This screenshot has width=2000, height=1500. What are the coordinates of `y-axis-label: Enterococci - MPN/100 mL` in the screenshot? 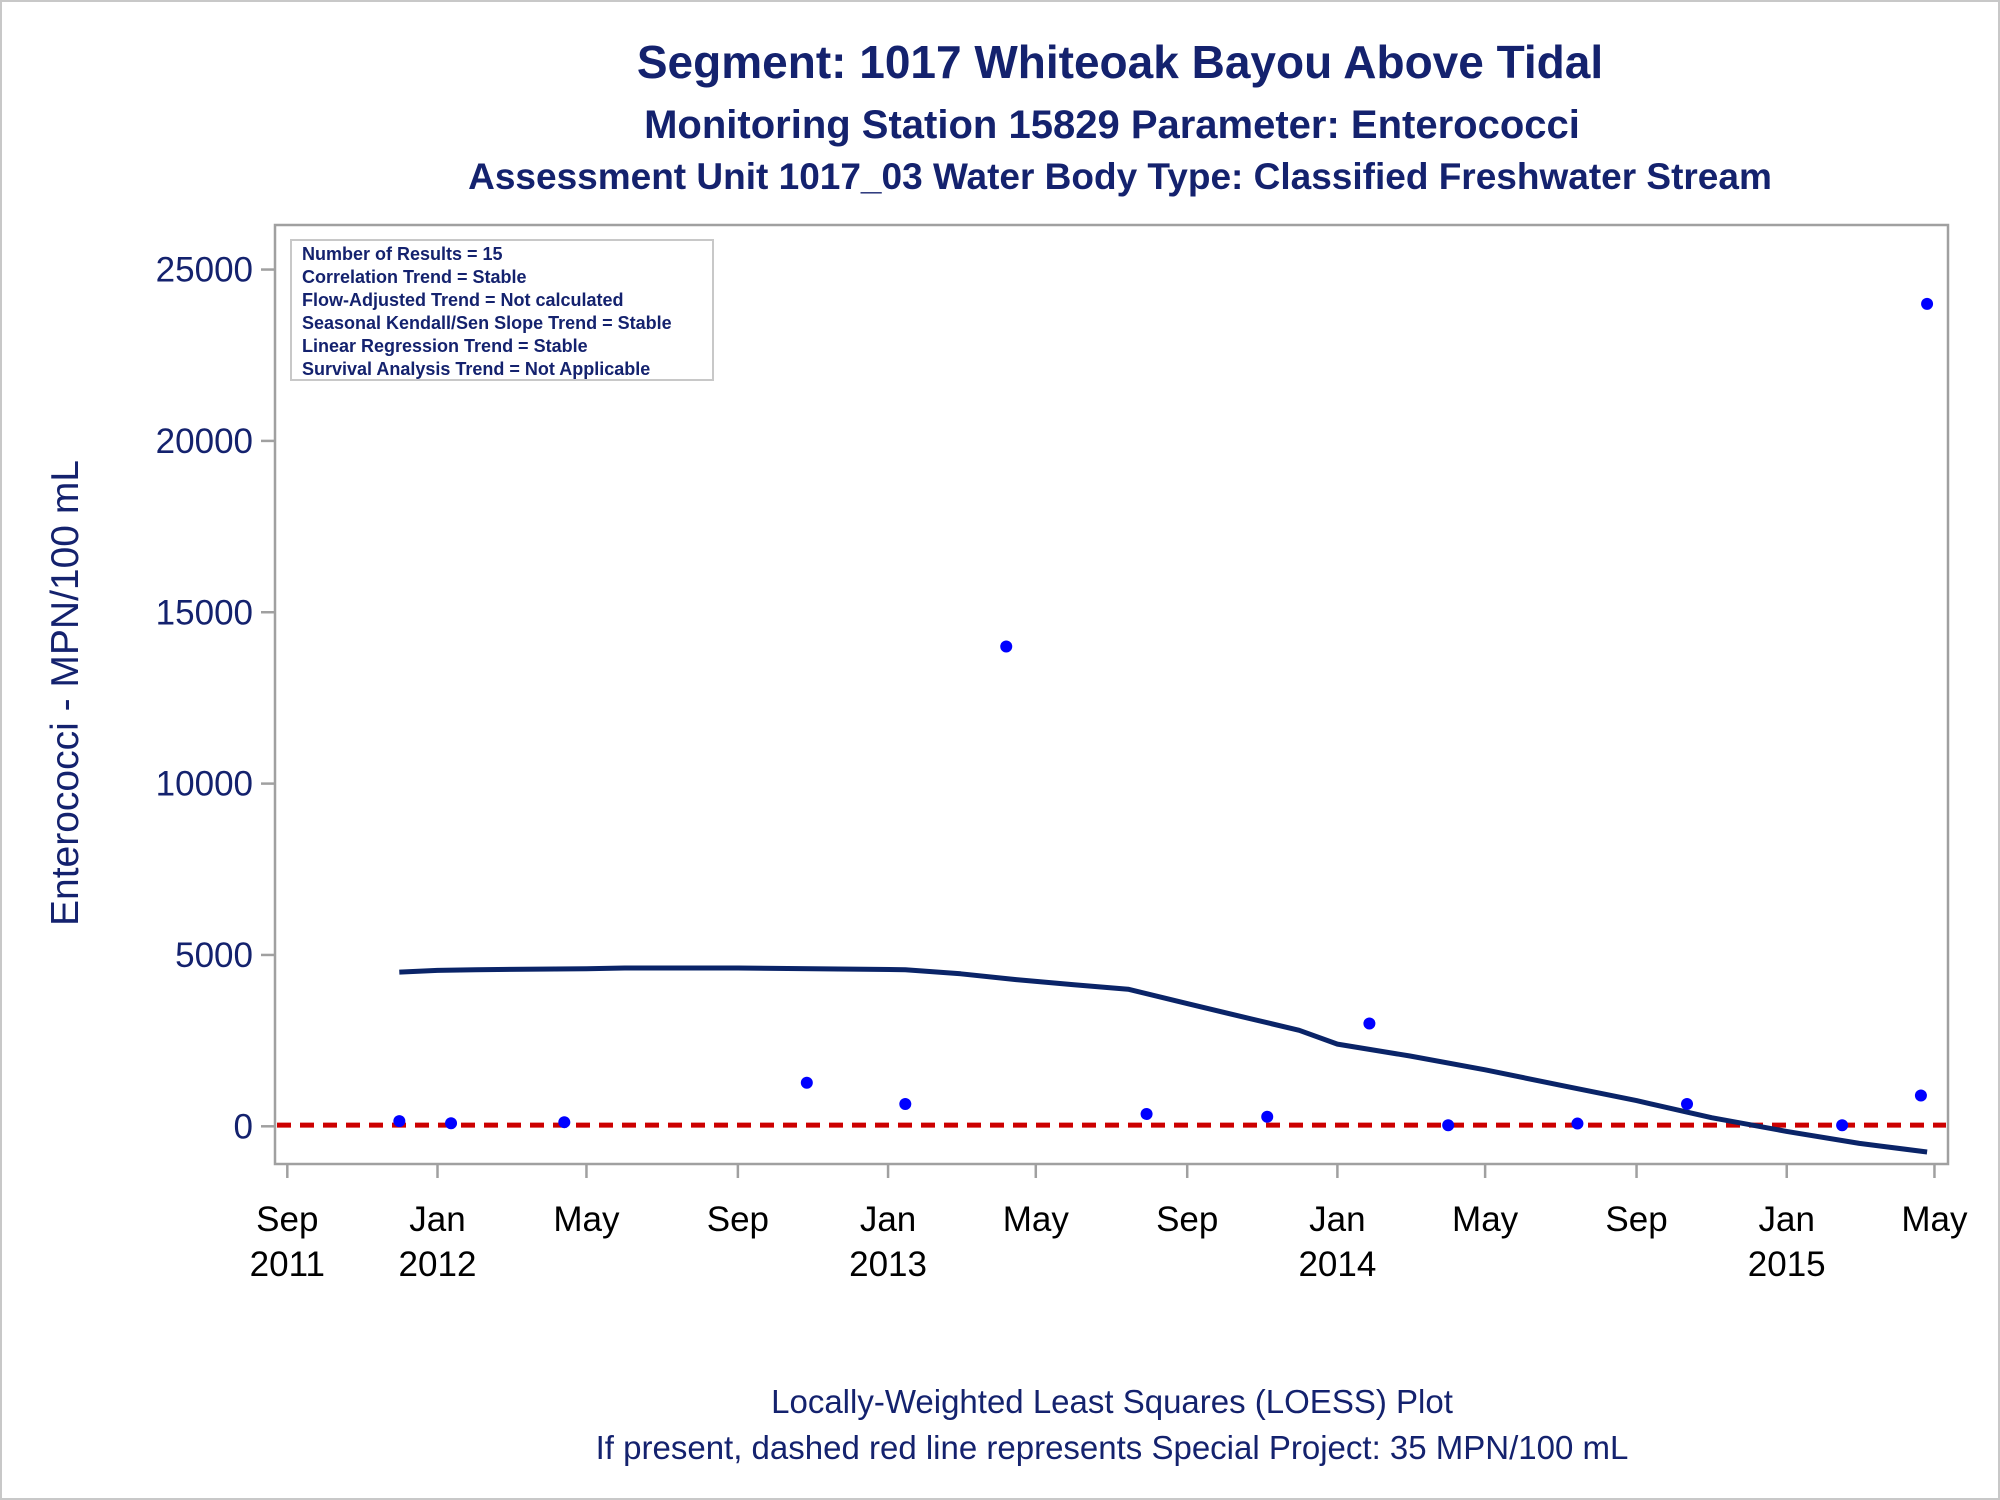 It's located at (65, 693).